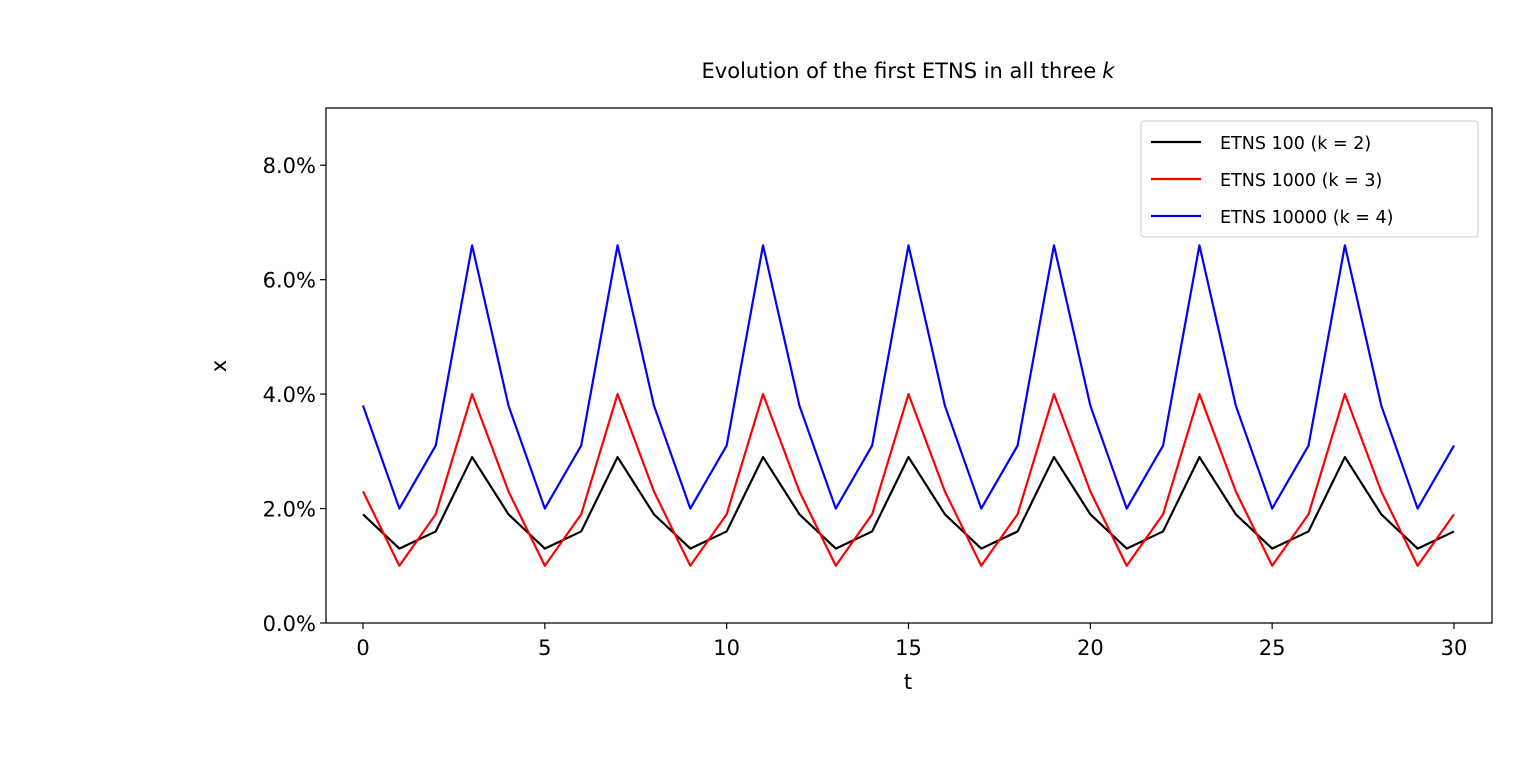 The height and width of the screenshot is (762, 1536). I want to click on x-tick-label: 0, so click(362, 648).